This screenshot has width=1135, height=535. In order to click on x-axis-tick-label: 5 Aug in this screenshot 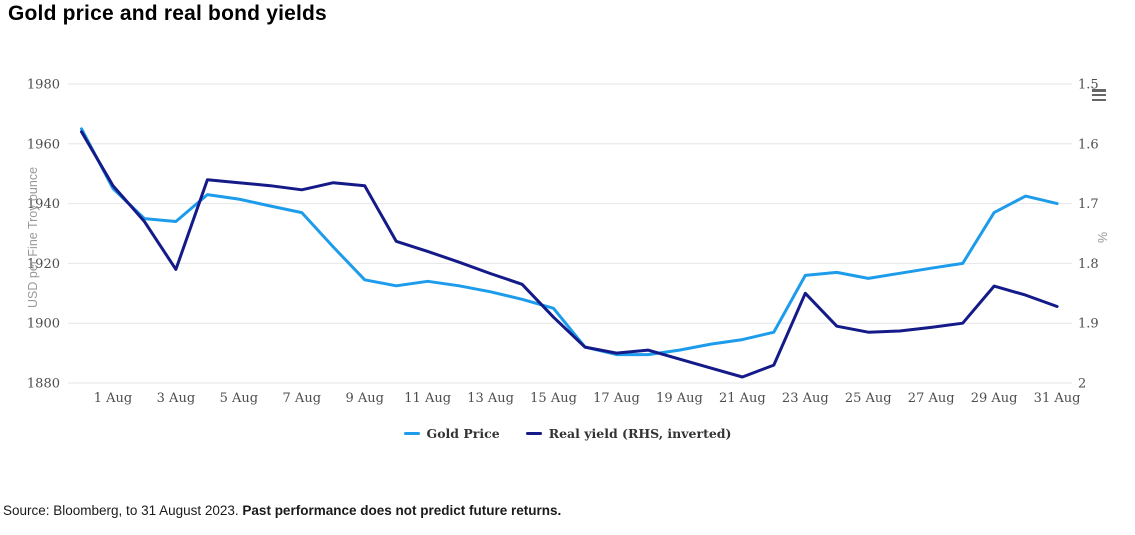, I will do `click(239, 398)`.